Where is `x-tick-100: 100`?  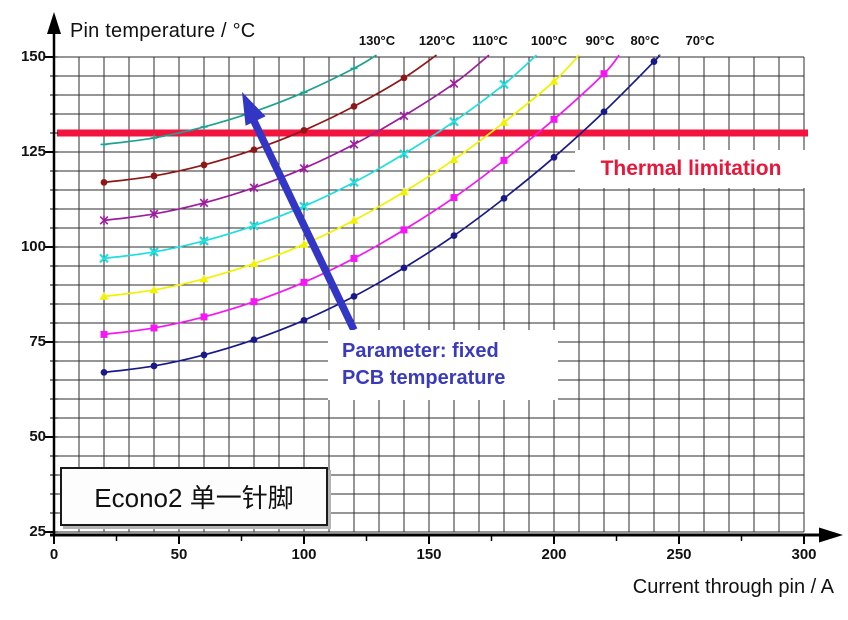
x-tick-100: 100 is located at coordinates (304, 554).